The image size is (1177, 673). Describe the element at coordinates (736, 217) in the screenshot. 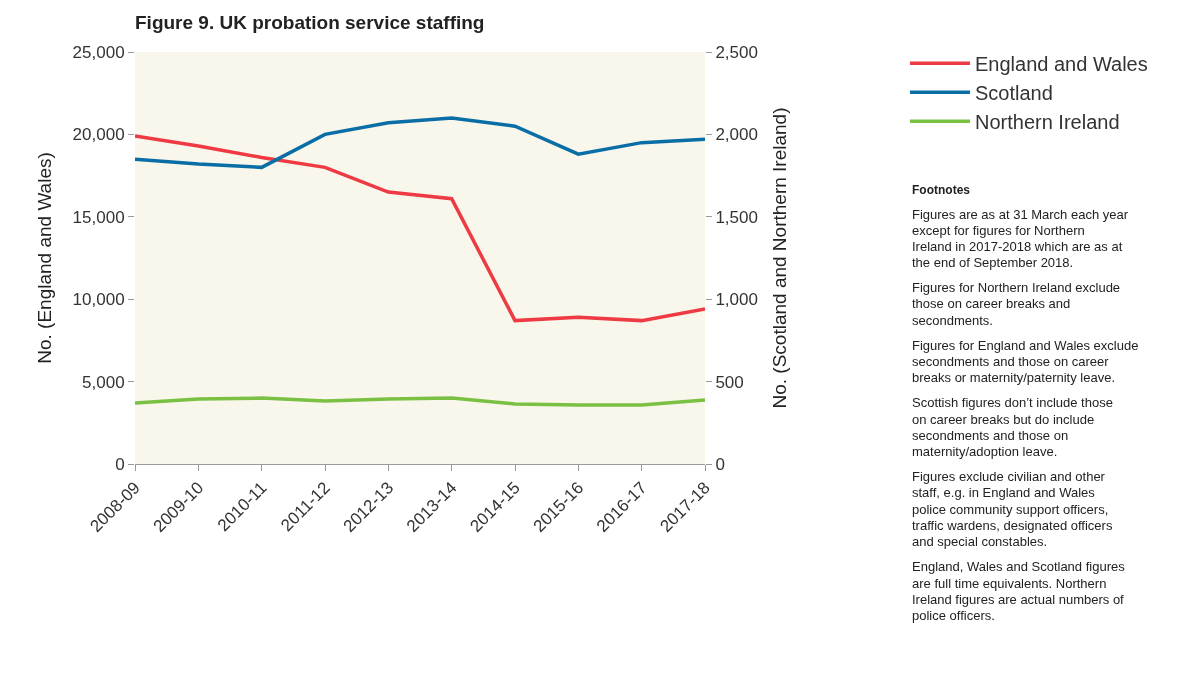

I see `y2-tick-label: 1,500` at that location.